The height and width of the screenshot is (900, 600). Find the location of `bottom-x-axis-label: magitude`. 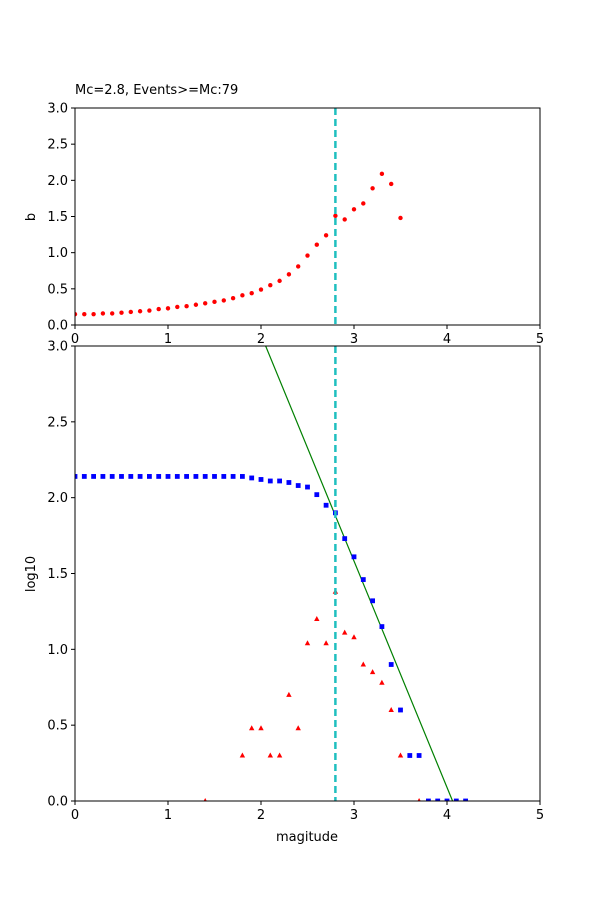

bottom-x-axis-label: magitude is located at coordinates (307, 837).